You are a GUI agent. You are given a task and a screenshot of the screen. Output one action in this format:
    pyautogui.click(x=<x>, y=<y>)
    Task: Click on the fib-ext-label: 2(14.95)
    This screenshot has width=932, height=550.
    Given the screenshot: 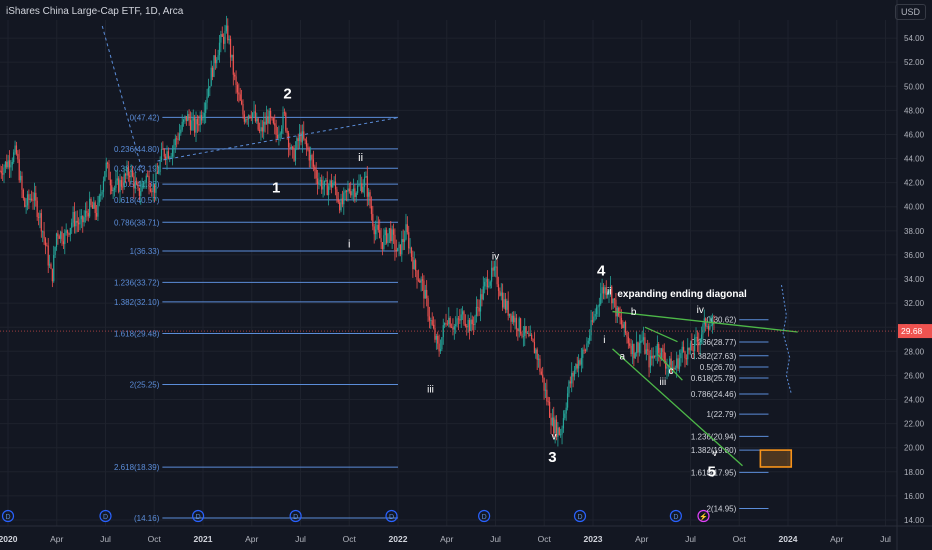 What is the action you would take?
    pyautogui.click(x=721, y=509)
    